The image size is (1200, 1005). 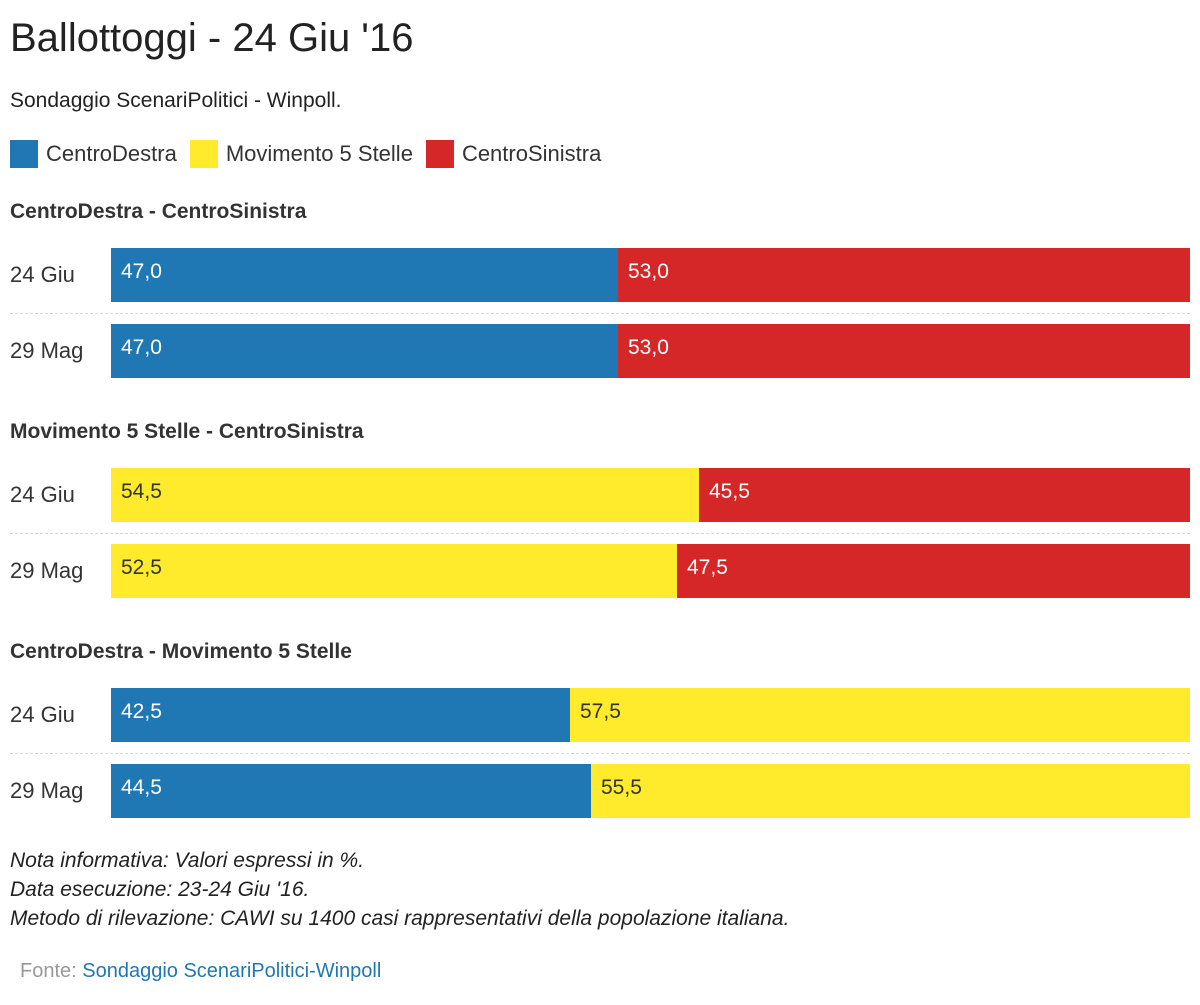 I want to click on source-link: Sondaggio ScenariPolitici-Winpoll, so click(x=232, y=971).